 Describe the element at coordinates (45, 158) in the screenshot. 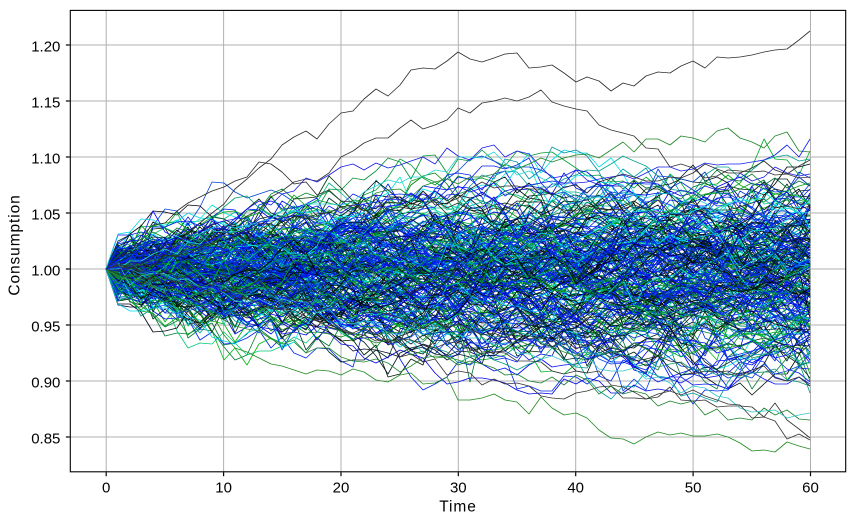

I see `svg-text: 1.10` at that location.